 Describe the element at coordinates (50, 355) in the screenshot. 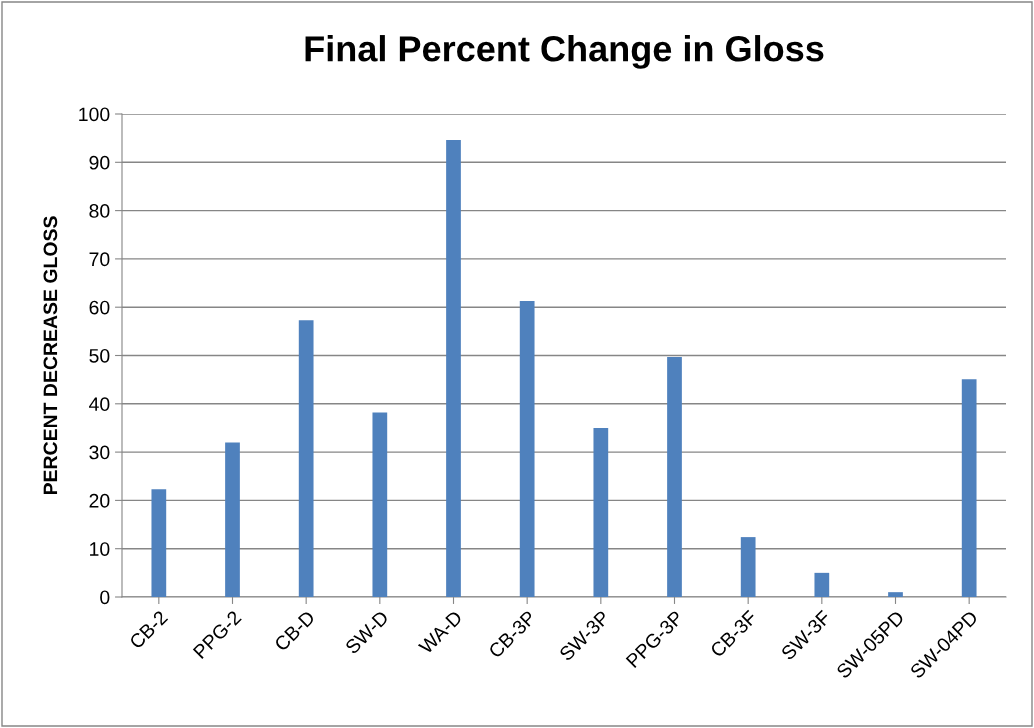

I see `y-axis-title: PERCENT DECREASE GLOSS` at that location.